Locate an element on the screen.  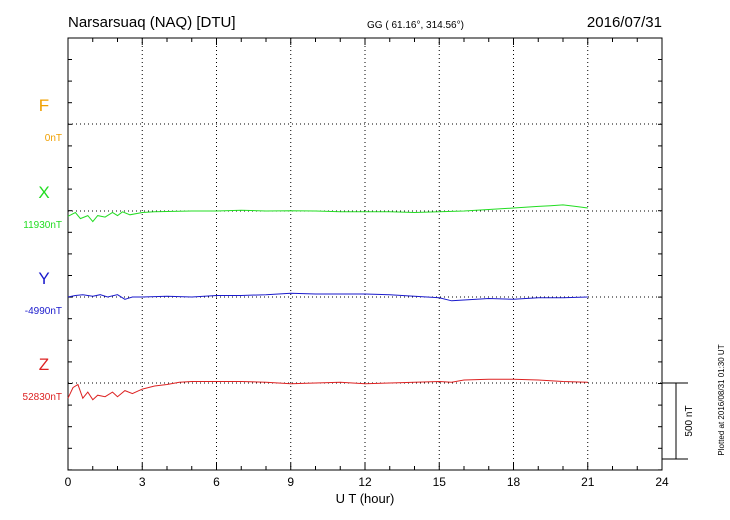
x-tick-label-12: 12 is located at coordinates (365, 482).